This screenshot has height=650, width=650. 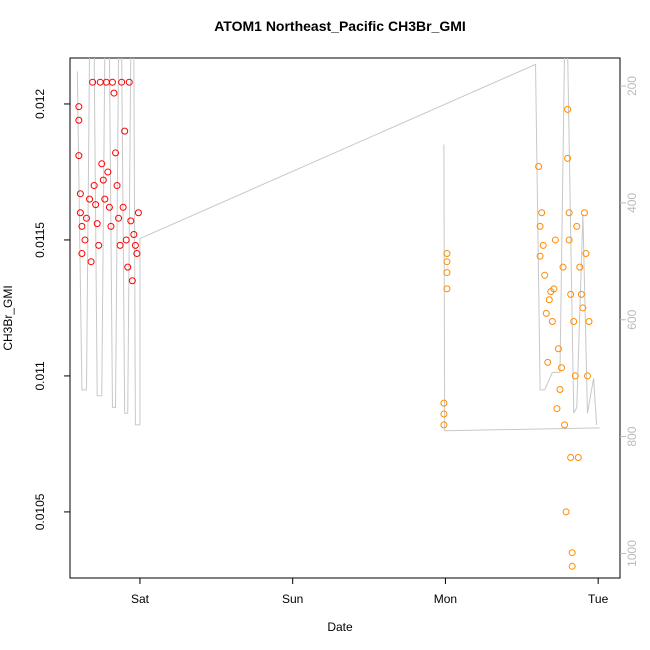 What do you see at coordinates (340, 26) in the screenshot?
I see `chart-title: ATOM1 Northeast_Pacific CH3Br_GMI` at bounding box center [340, 26].